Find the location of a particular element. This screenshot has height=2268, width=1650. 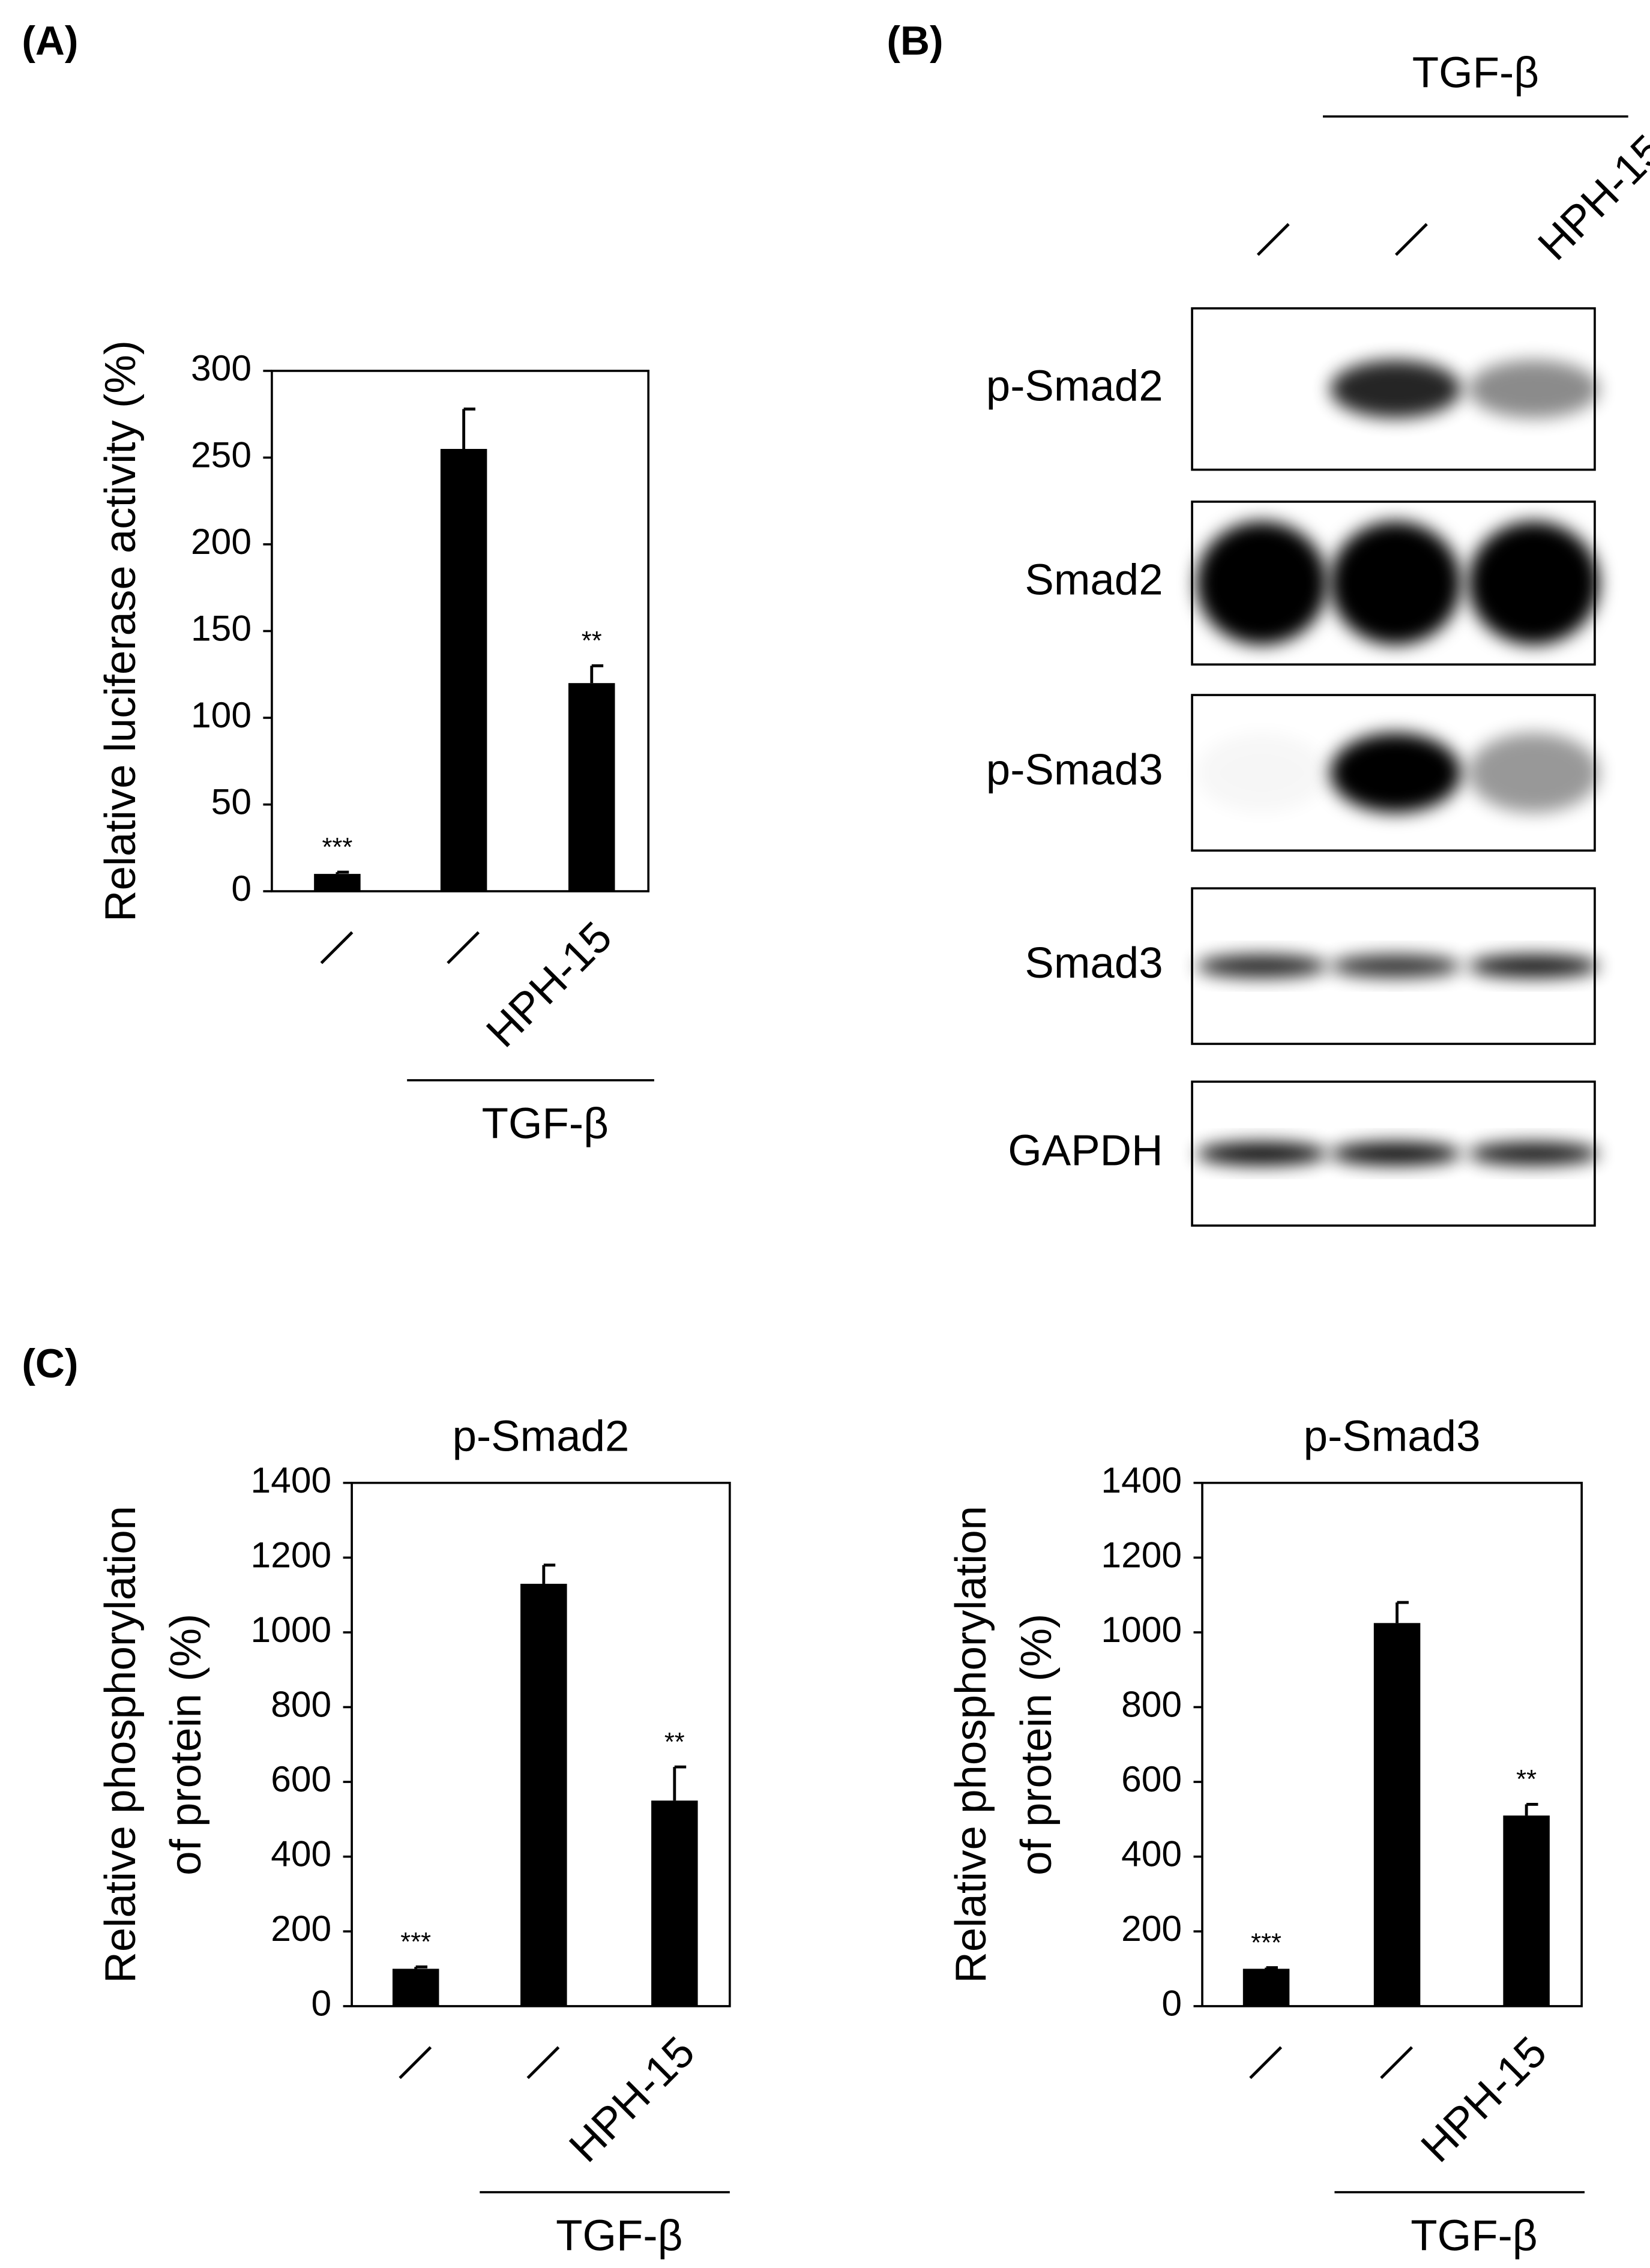

chart-title: p-Smad3 is located at coordinates (1392, 1436).